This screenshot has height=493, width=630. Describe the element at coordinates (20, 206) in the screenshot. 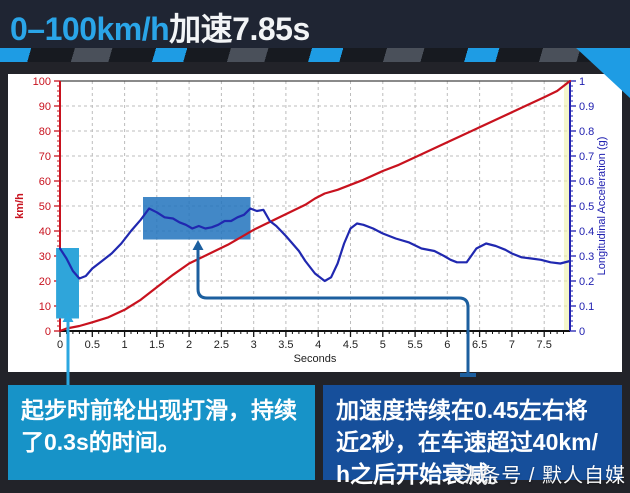

I see `y-left-axis-title: km/h` at that location.